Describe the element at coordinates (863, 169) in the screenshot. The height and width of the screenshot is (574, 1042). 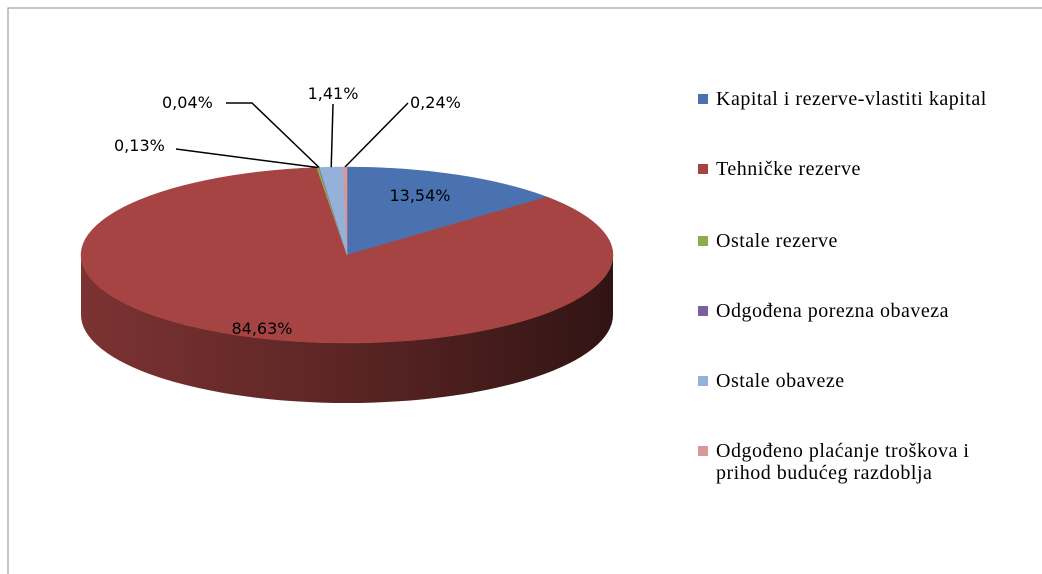
I see `legend-item: Tehničke rezerve` at that location.